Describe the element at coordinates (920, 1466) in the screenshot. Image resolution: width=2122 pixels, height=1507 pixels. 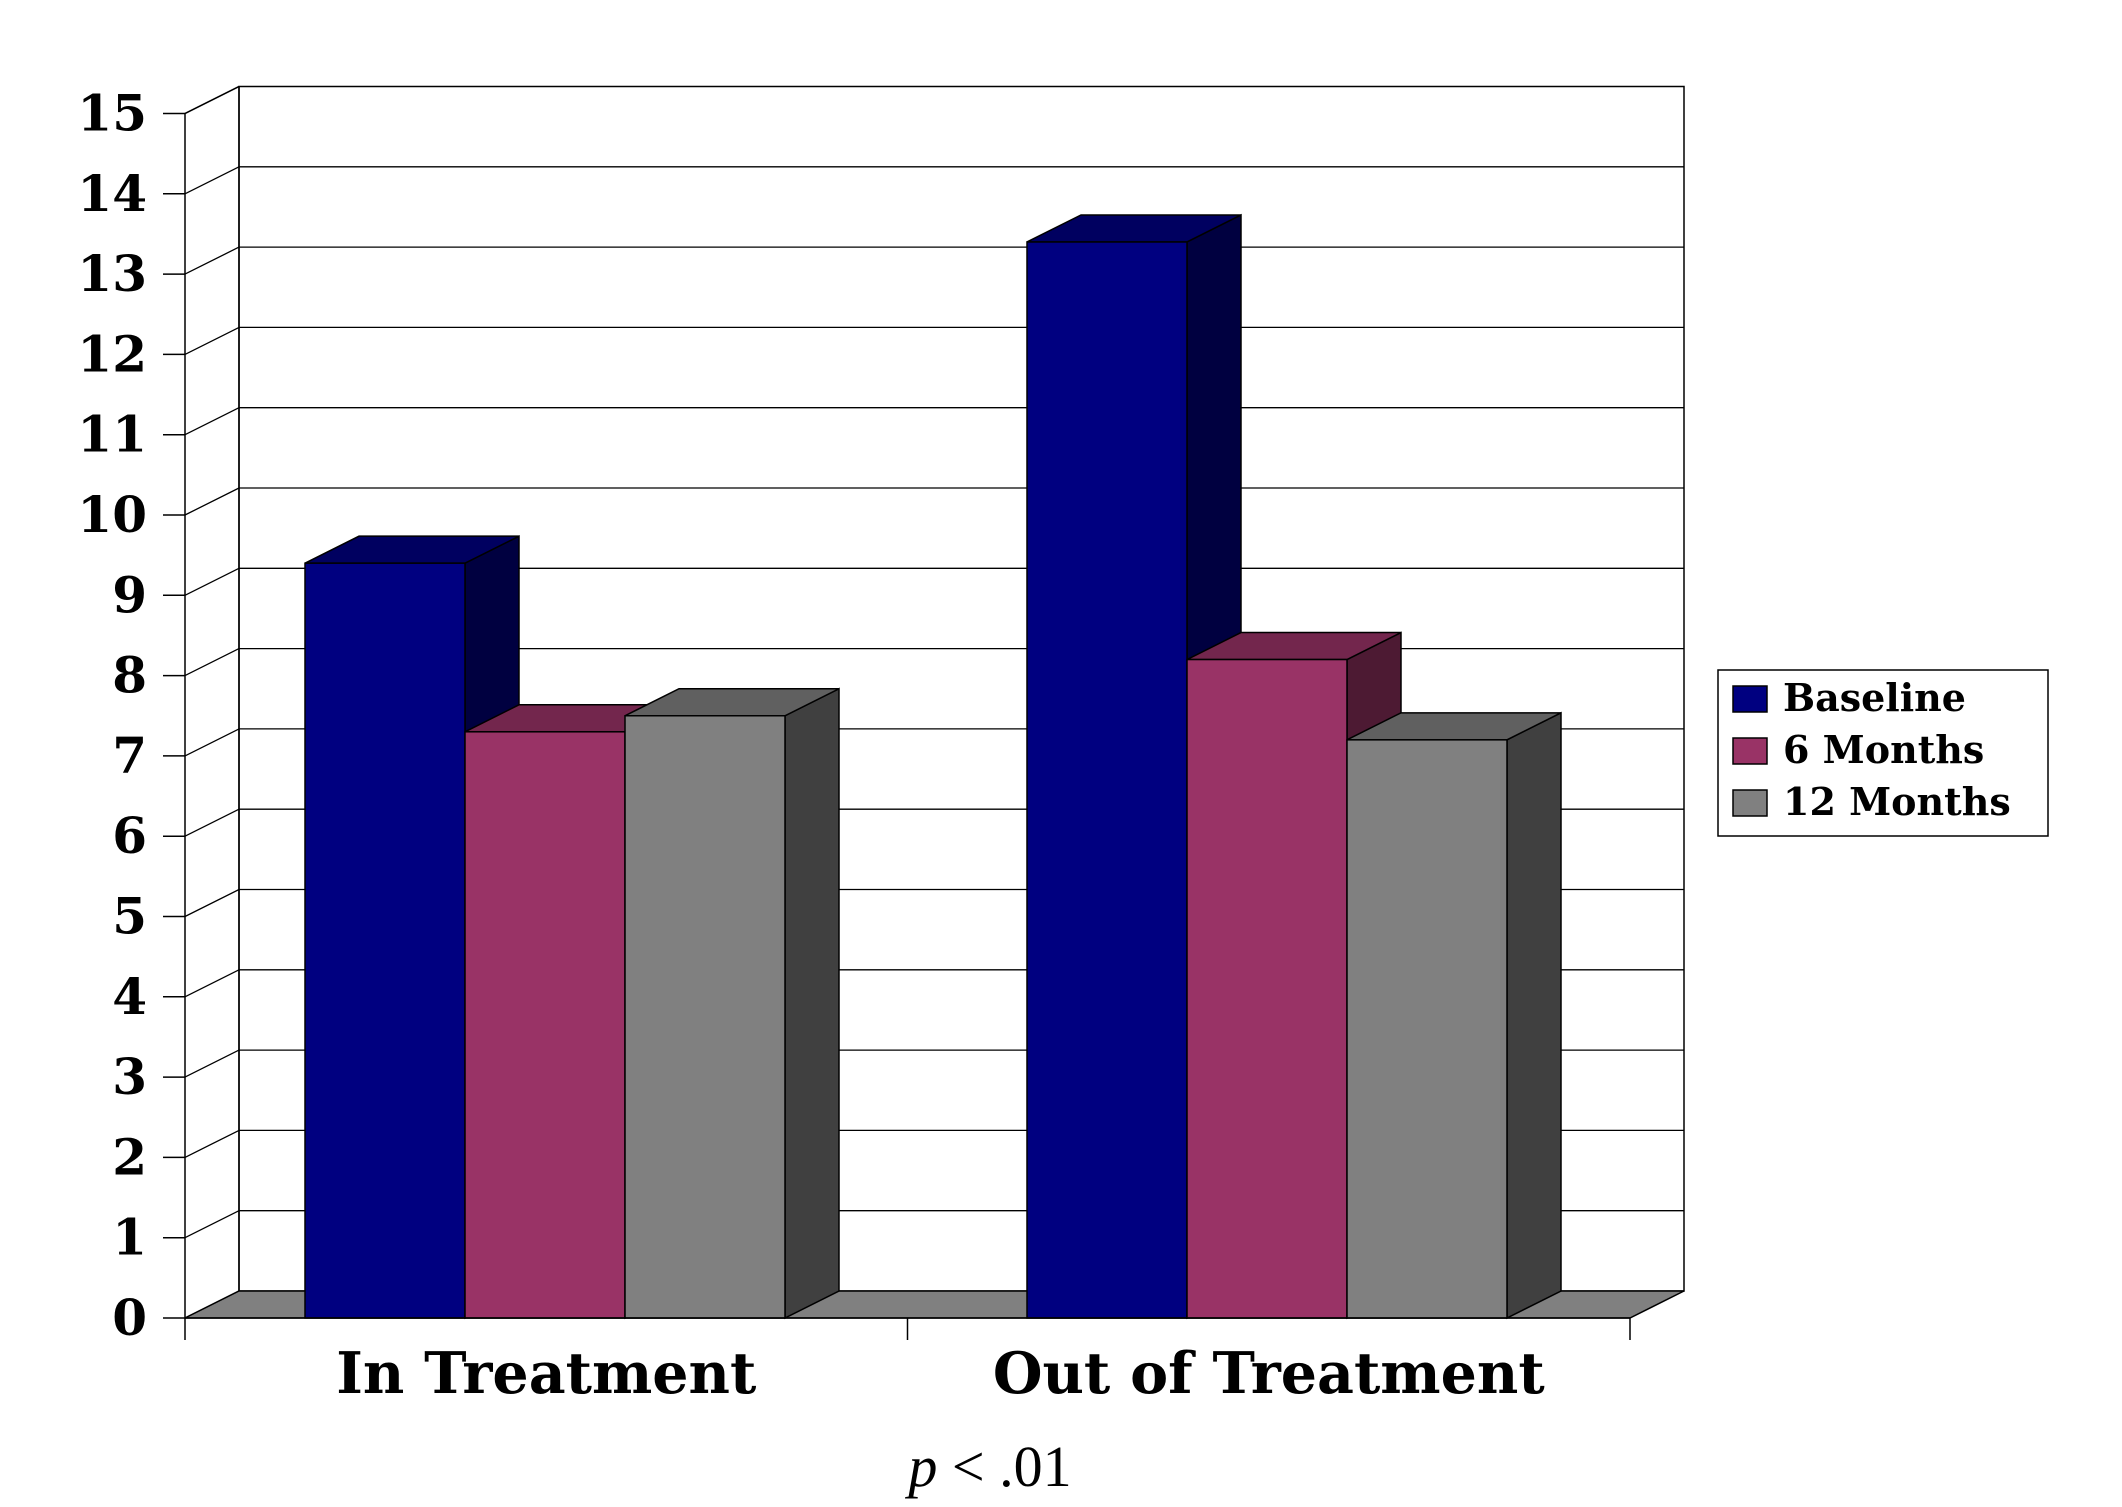
I see `significance-p: p` at that location.